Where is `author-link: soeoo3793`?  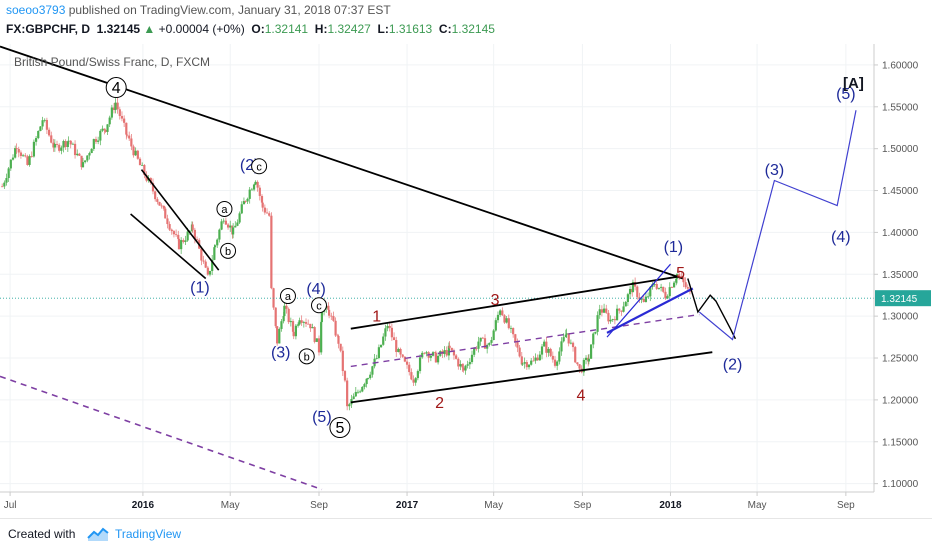 author-link: soeoo3793 is located at coordinates (36, 10).